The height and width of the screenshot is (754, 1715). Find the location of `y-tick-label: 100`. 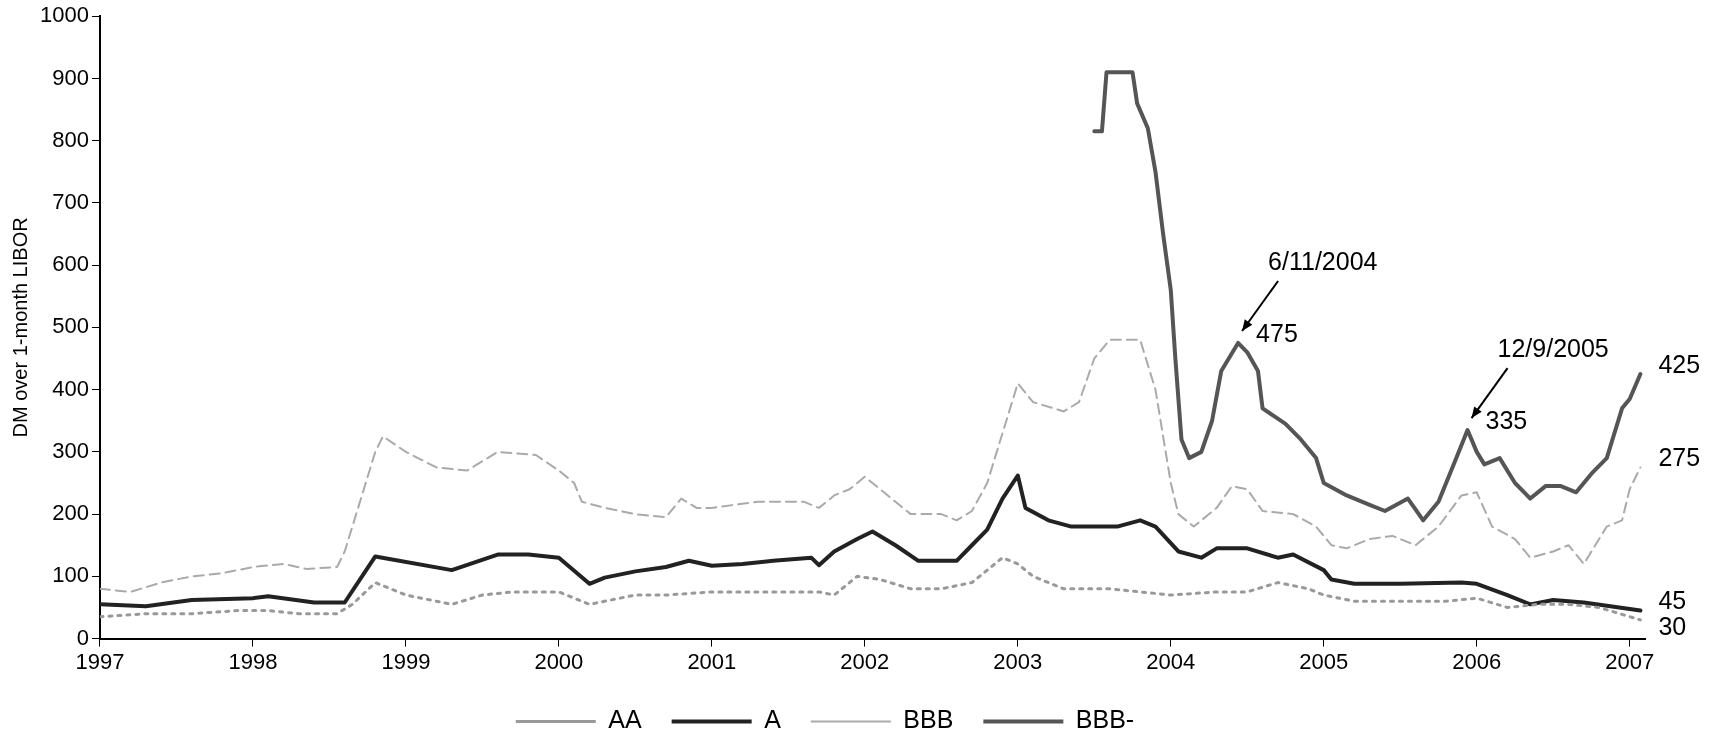

y-tick-label: 100 is located at coordinates (70, 575).